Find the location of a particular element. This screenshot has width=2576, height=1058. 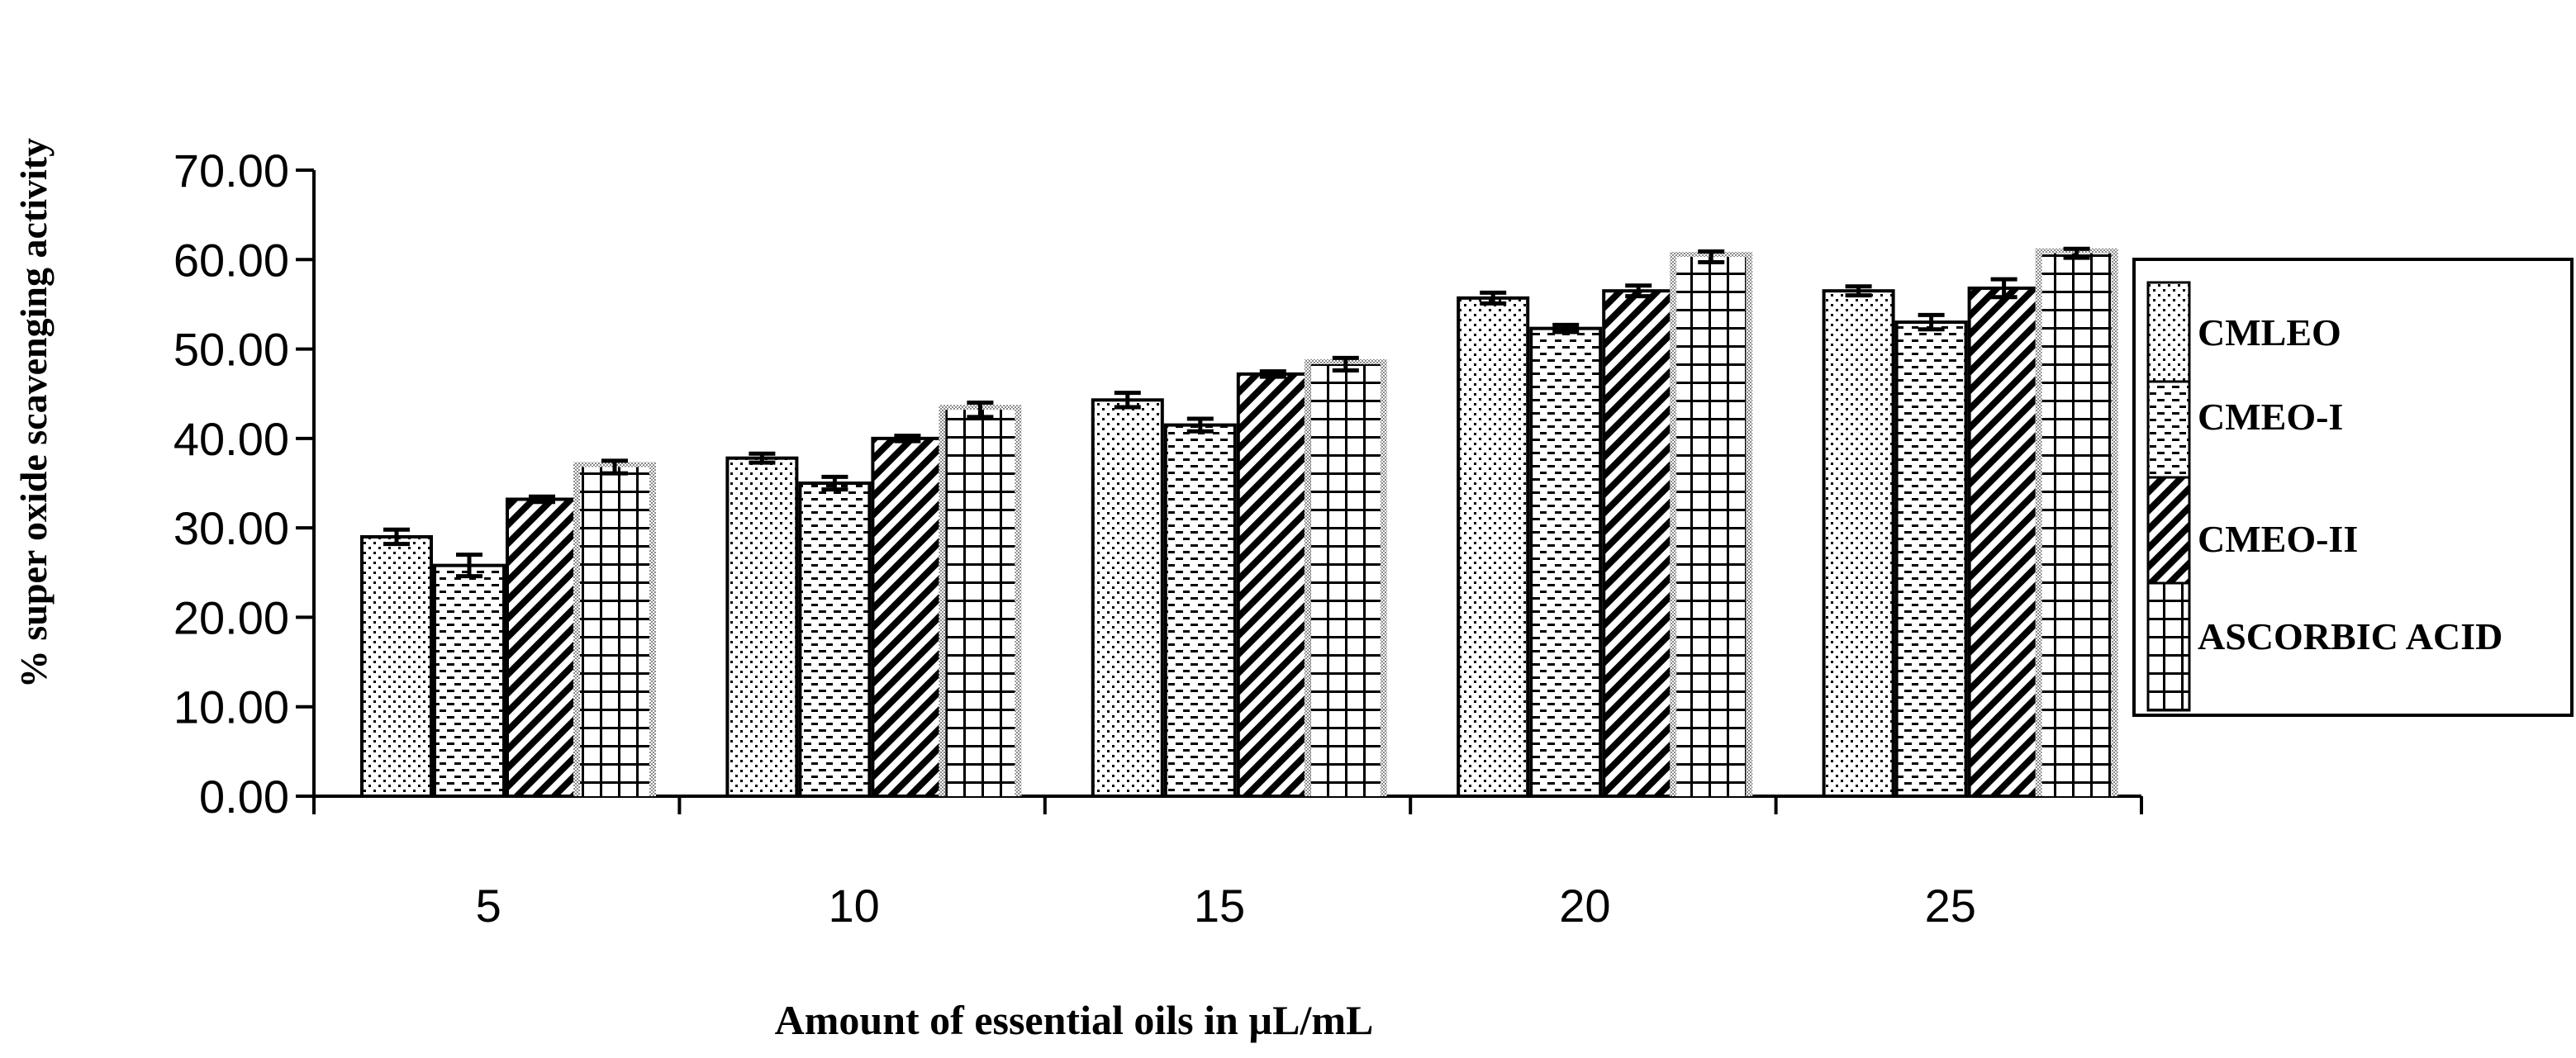

x-tick-label: 20 is located at coordinates (1584, 906).